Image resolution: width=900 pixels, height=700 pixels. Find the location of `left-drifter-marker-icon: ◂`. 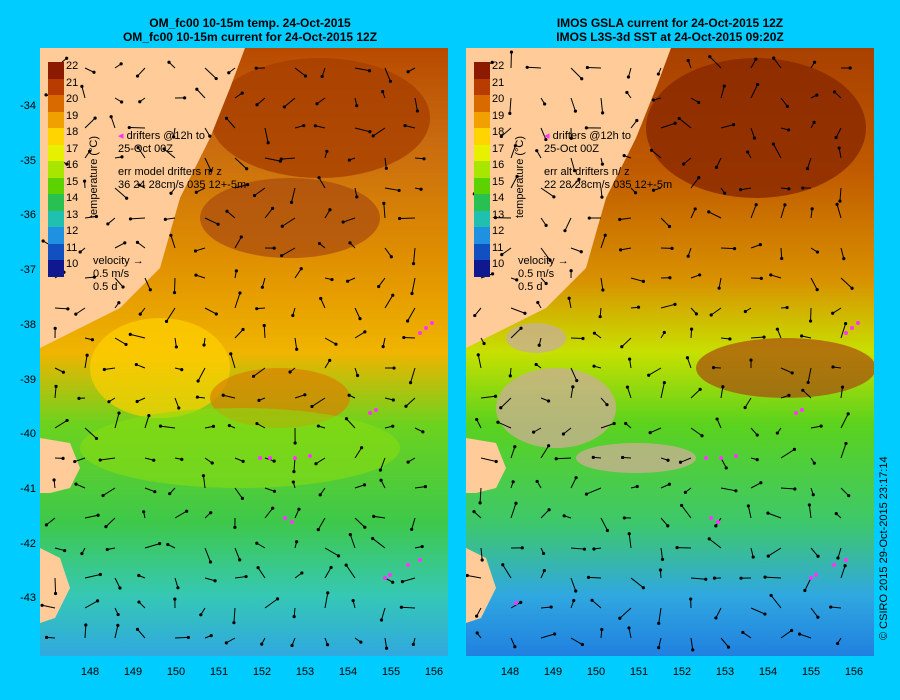

left-drifter-marker-icon: ◂ is located at coordinates (121, 136).